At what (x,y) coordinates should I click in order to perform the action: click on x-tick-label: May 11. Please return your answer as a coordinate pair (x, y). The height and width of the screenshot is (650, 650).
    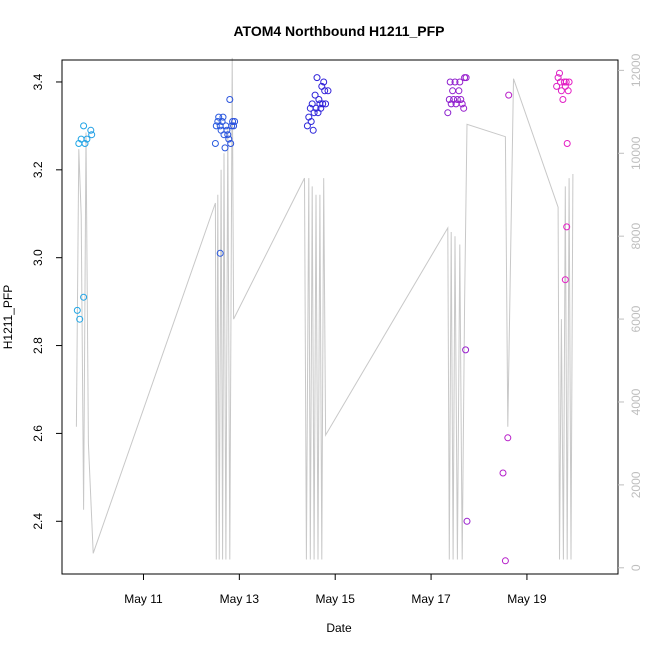
    Looking at the image, I should click on (143, 599).